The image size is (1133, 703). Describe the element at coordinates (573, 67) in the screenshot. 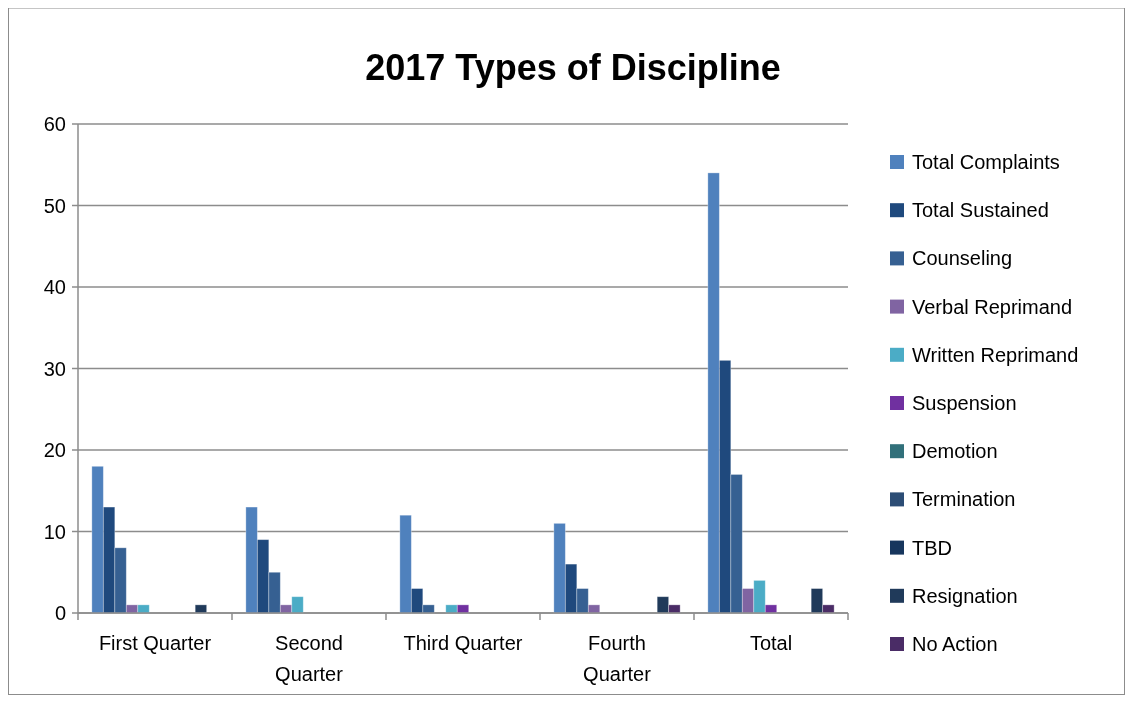

I see `chart-title: 2017 Types of Discipline` at that location.